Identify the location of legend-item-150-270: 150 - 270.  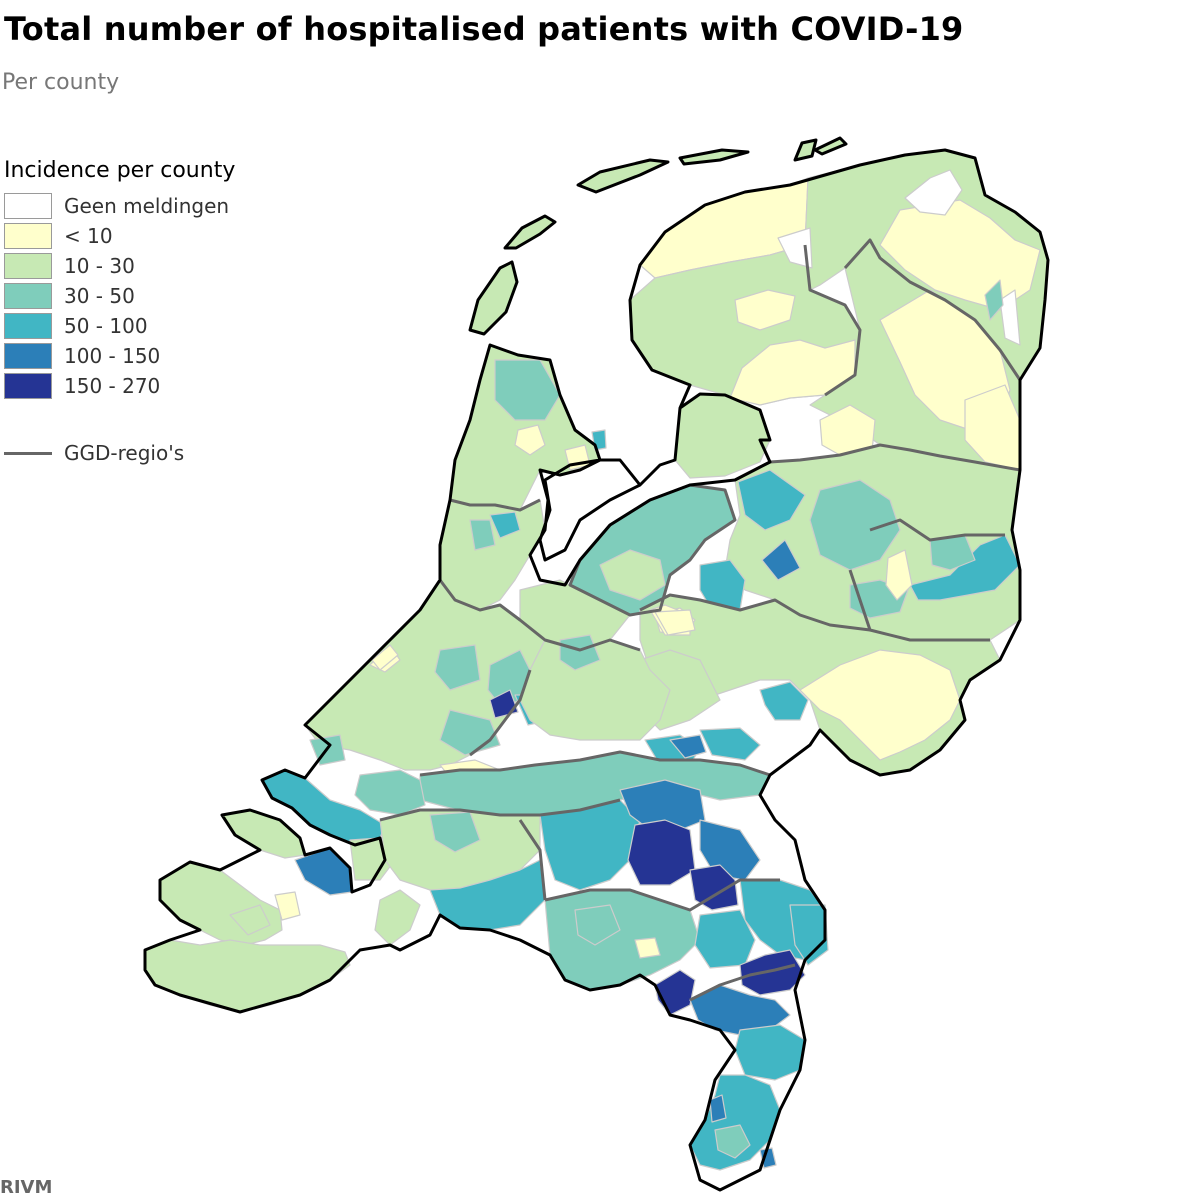
(119, 386).